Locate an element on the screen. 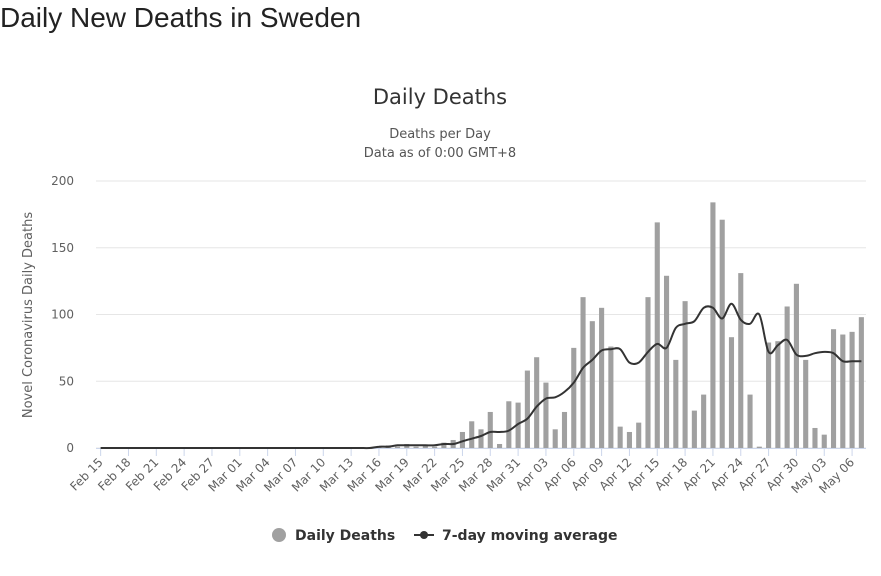 This screenshot has width=881, height=576. y-tick-label: 0 is located at coordinates (70, 448).